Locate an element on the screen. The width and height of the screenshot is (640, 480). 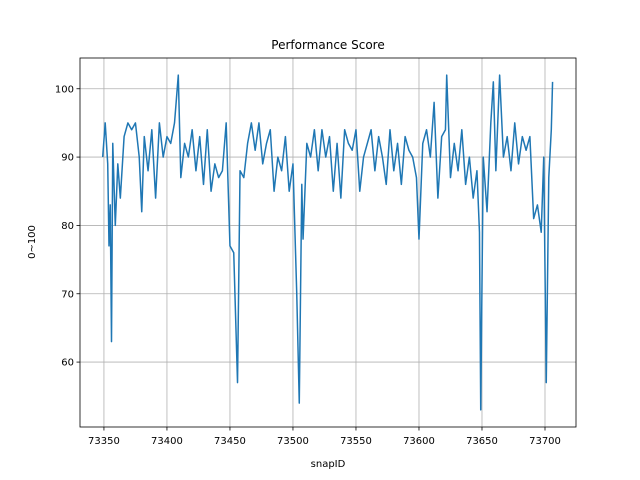
x-tick-label: 73350 is located at coordinates (104, 441).